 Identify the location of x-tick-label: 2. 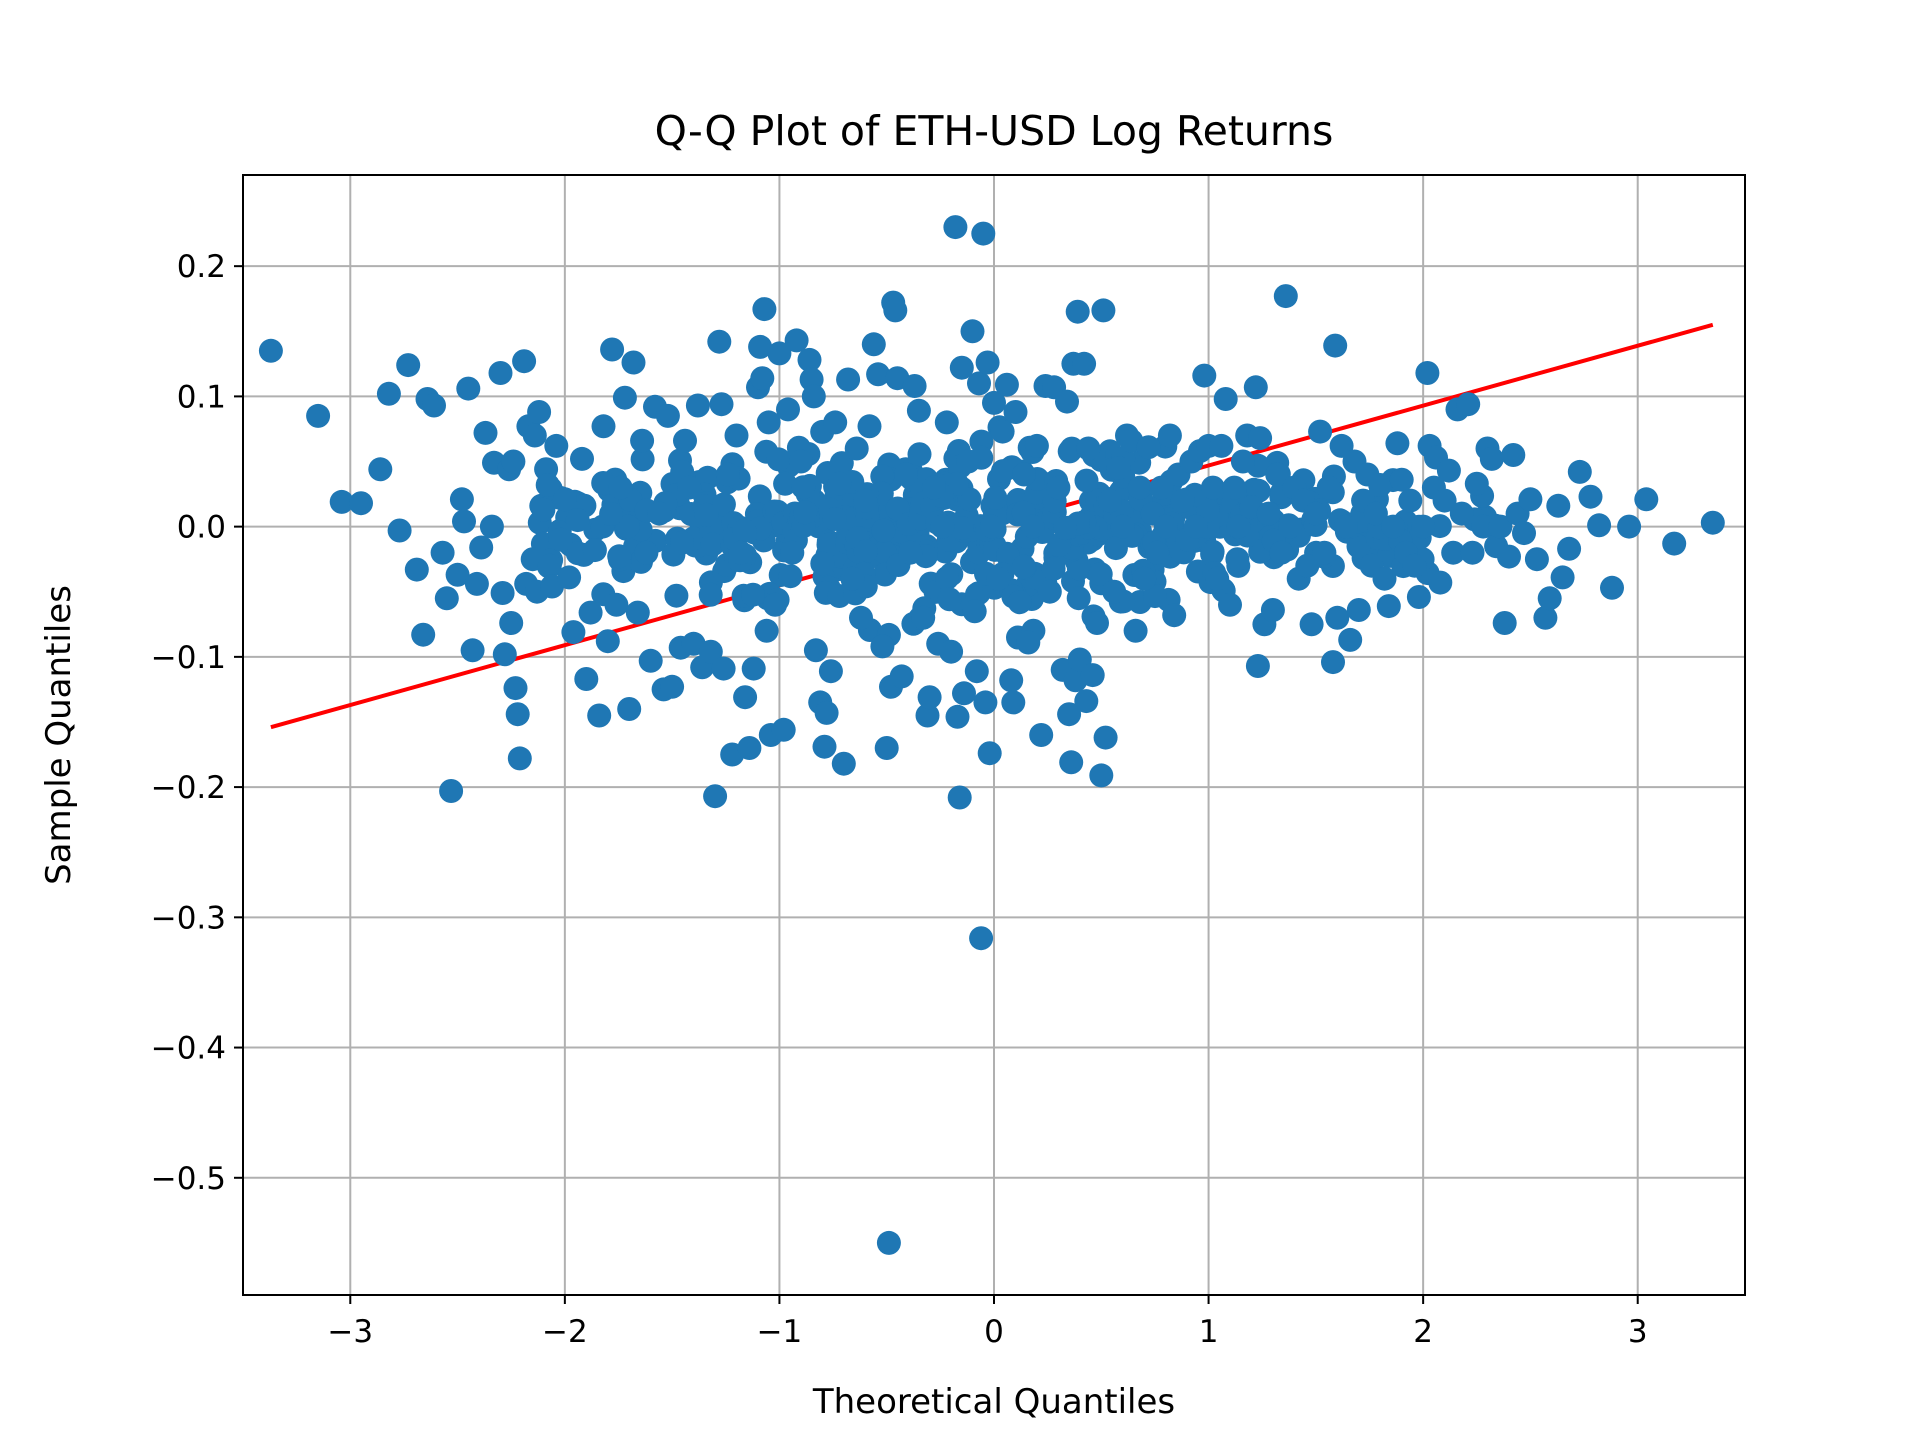
(1423, 1332).